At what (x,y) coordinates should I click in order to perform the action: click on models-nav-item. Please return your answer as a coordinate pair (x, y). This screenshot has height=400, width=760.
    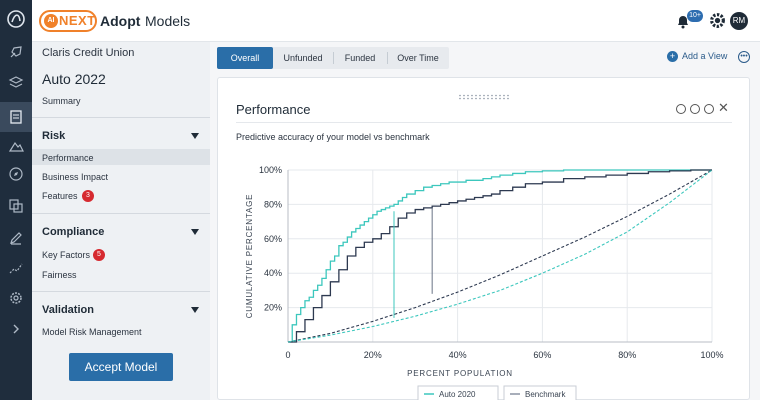
    Looking at the image, I should click on (16, 117).